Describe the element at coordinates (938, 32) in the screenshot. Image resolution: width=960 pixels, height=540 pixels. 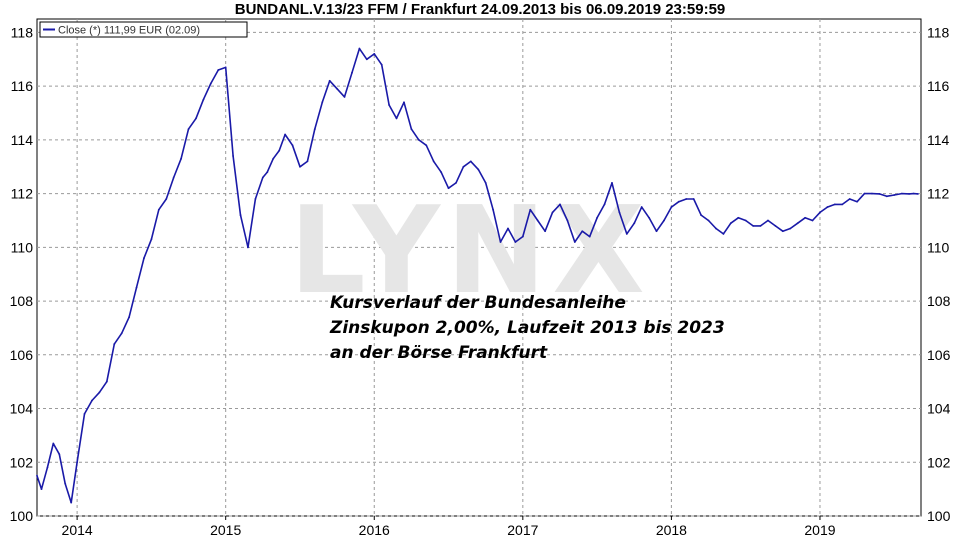
I see `y-tick-label-right: 118` at that location.